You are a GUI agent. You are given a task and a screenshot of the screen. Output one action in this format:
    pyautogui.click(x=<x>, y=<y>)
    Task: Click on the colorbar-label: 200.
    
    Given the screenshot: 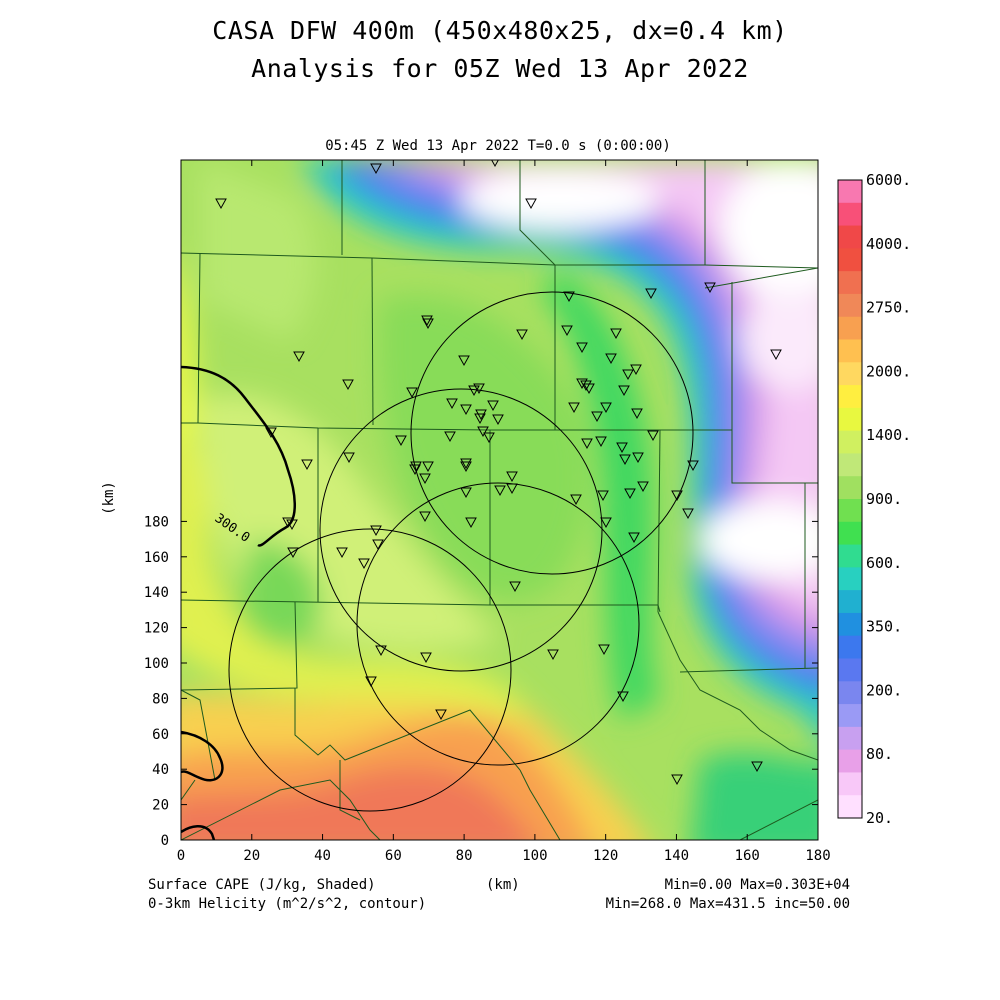 What is the action you would take?
    pyautogui.click(x=884, y=690)
    